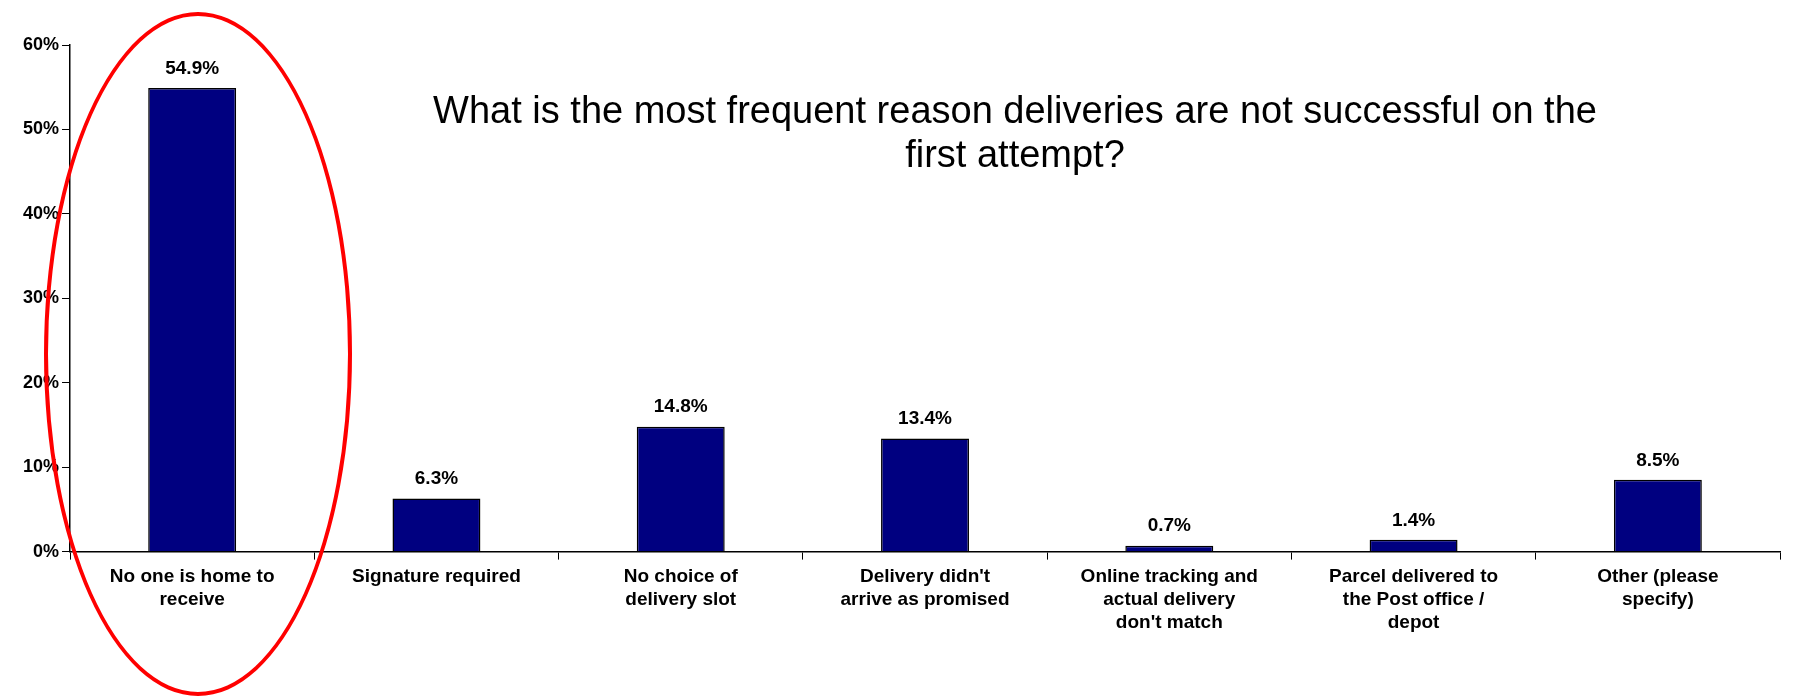 The width and height of the screenshot is (1810, 700). Describe the element at coordinates (46, 550) in the screenshot. I see `y-tick-label: 0%` at that location.